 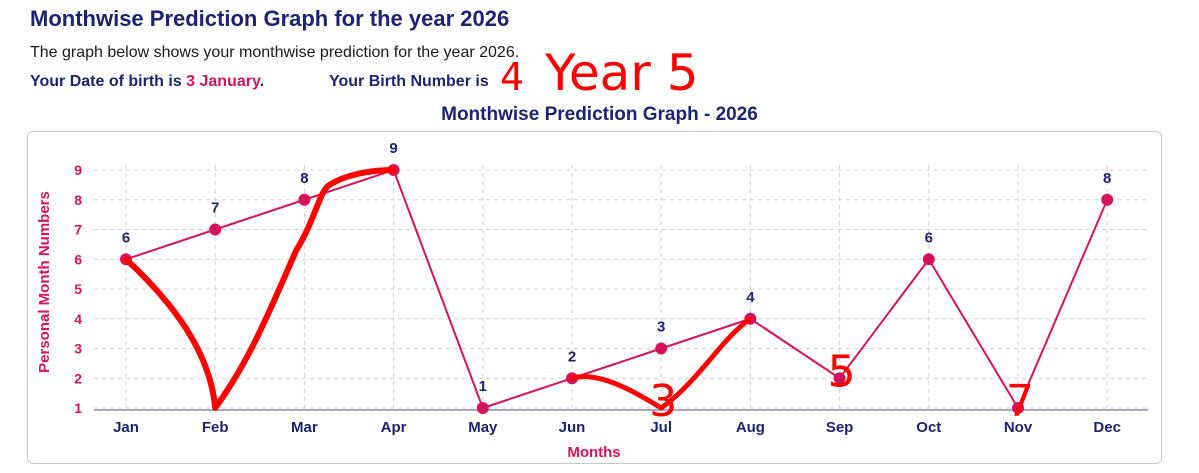 What do you see at coordinates (78, 230) in the screenshot?
I see `y-tick-label: 7` at bounding box center [78, 230].